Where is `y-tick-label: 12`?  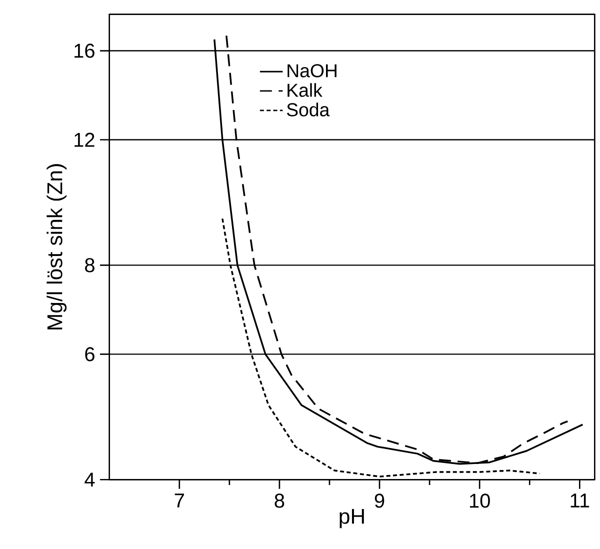
y-tick-label: 12 is located at coordinates (84, 139).